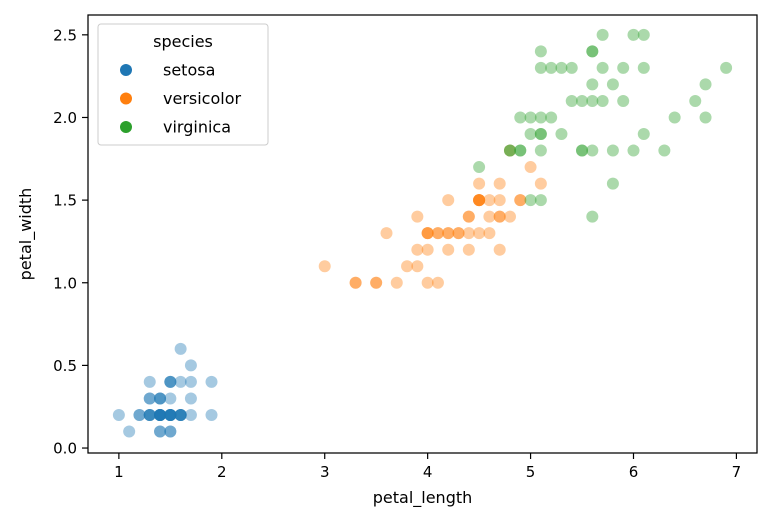 The height and width of the screenshot is (524, 772). I want to click on legend-label-setosa: setosa, so click(189, 70).